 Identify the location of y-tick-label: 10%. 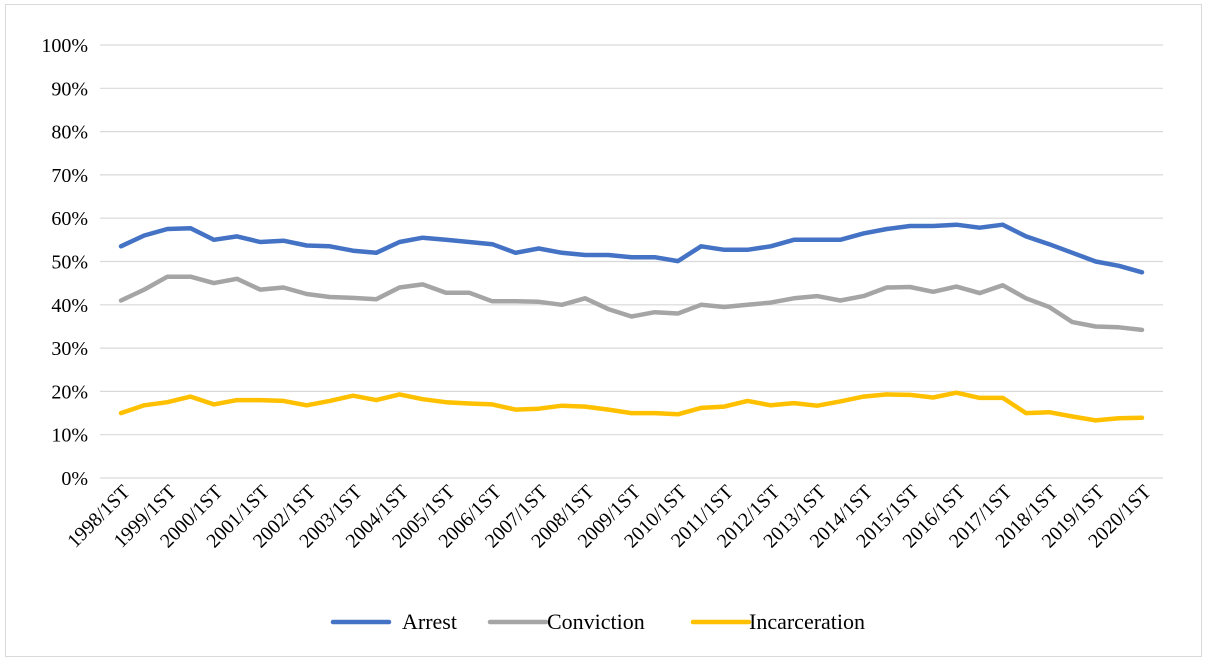
(69, 436).